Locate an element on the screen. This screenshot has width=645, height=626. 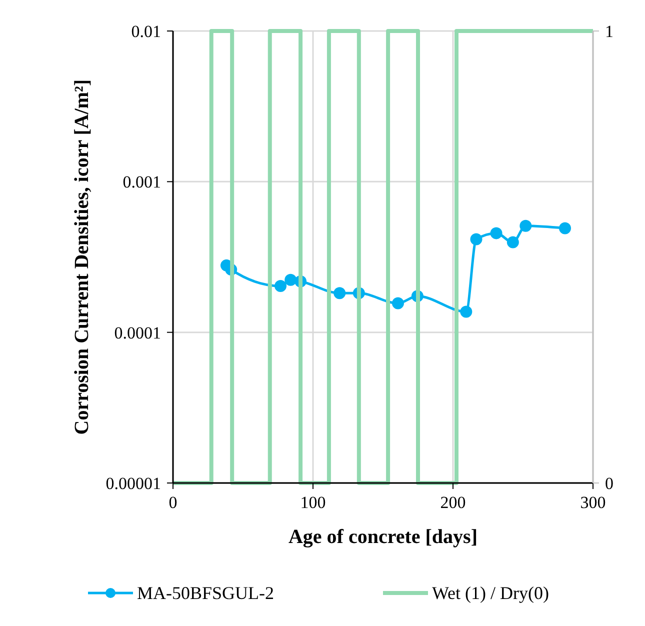
y-axis-title: Corrosion Current Densities, icorr [A/m²] is located at coordinates (82, 257).